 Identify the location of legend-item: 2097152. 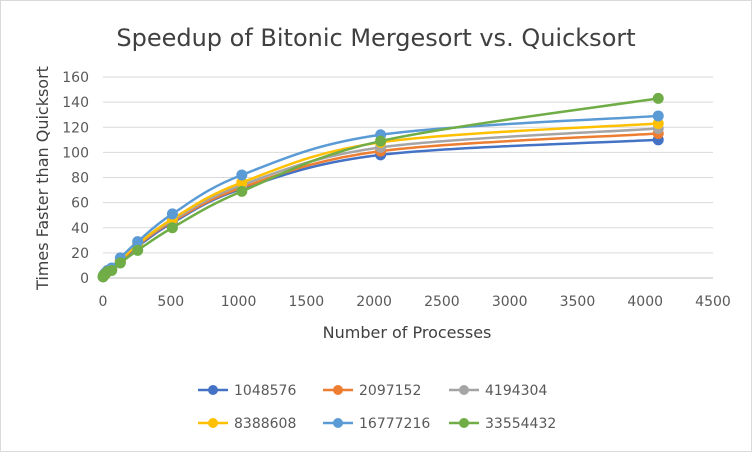
(372, 391).